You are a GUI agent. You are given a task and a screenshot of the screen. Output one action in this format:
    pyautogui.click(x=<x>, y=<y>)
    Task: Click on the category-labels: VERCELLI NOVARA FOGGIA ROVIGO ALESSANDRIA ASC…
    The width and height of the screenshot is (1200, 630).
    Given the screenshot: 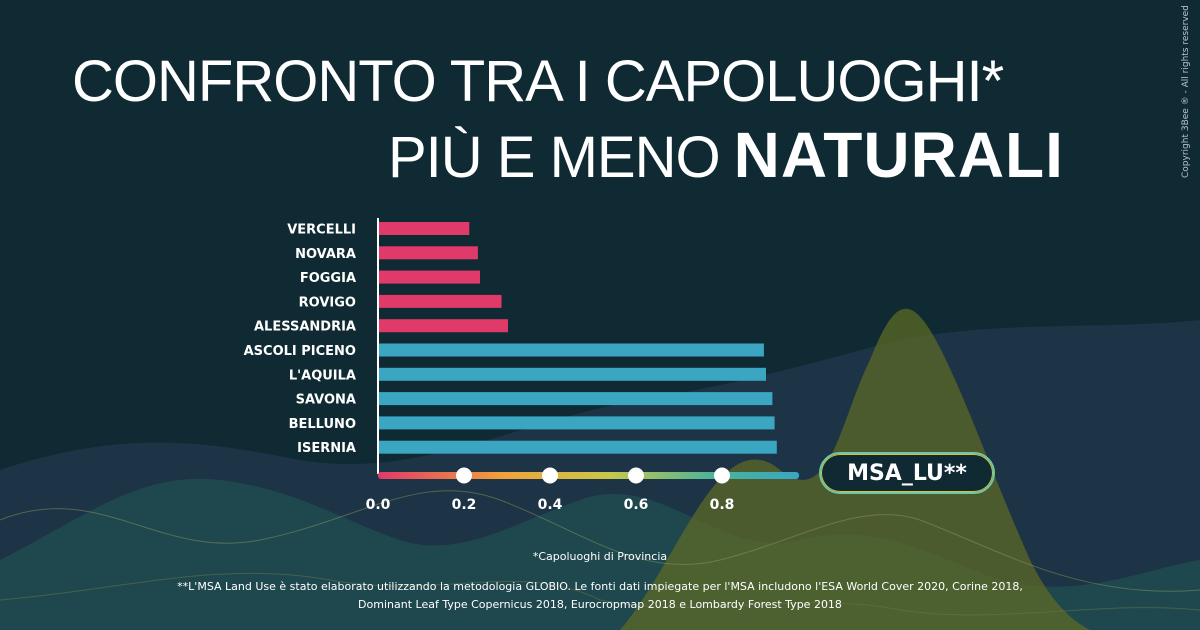 What is the action you would take?
    pyautogui.click(x=300, y=340)
    